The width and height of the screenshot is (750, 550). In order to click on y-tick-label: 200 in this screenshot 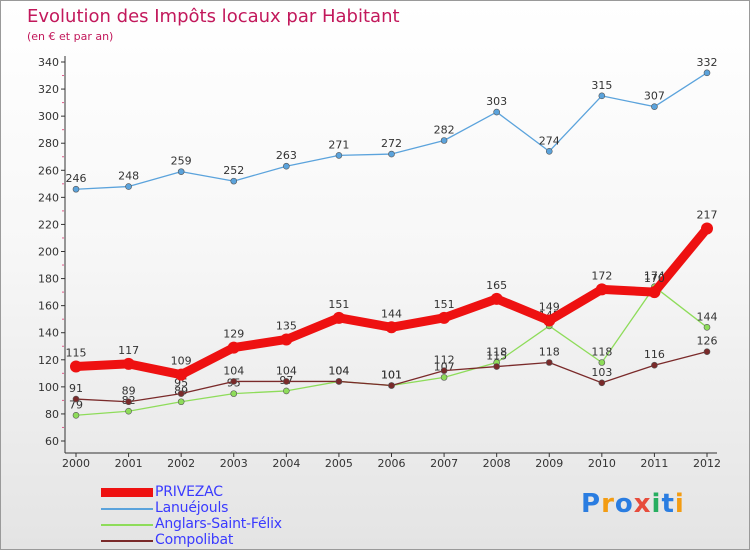, I will do `click(48, 252)`.